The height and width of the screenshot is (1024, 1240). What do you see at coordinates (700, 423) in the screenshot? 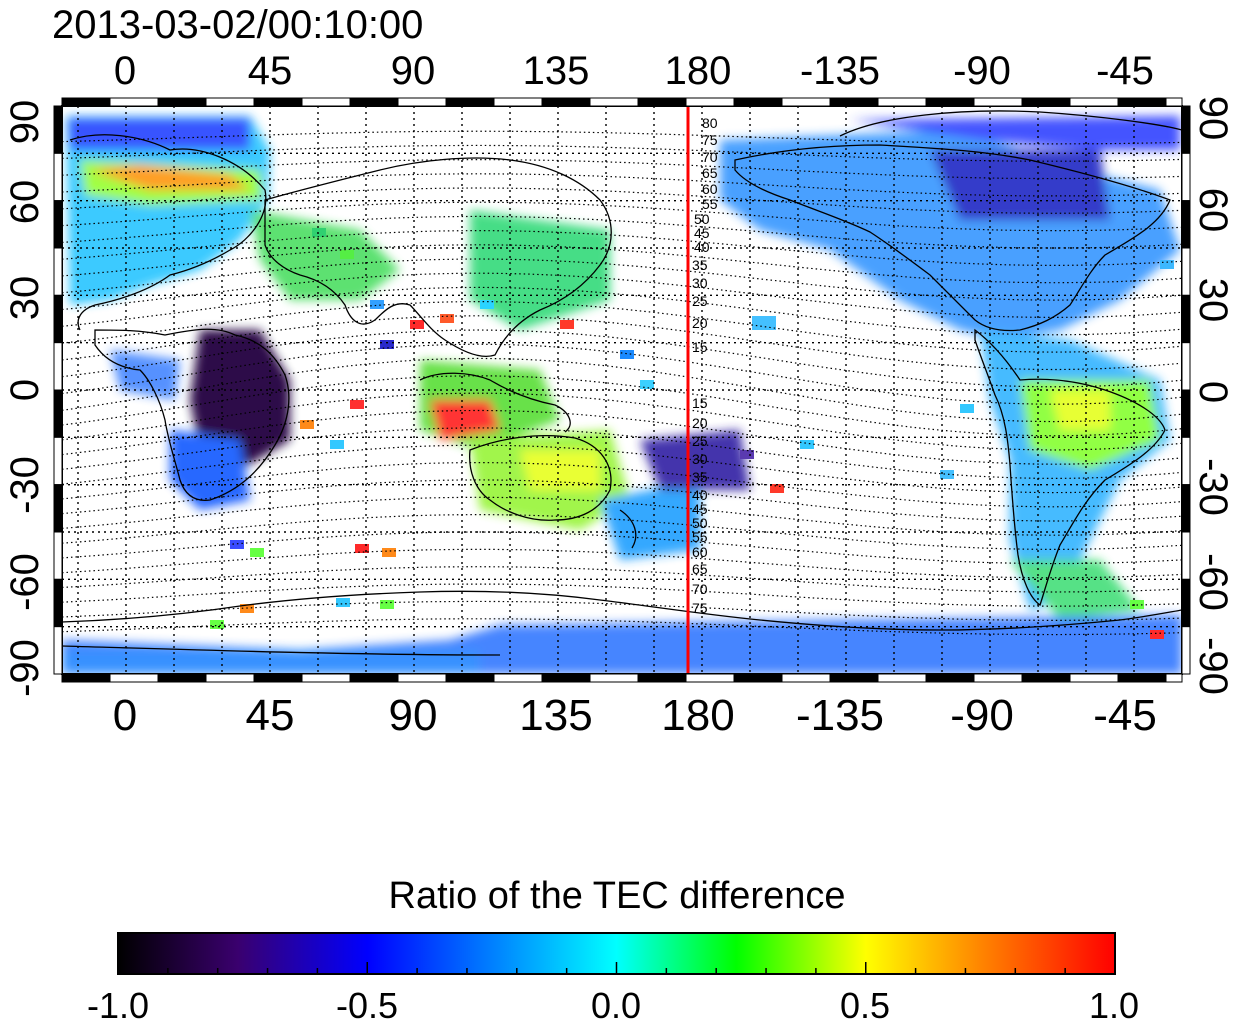
I see `maglat-south-label: 20` at bounding box center [700, 423].